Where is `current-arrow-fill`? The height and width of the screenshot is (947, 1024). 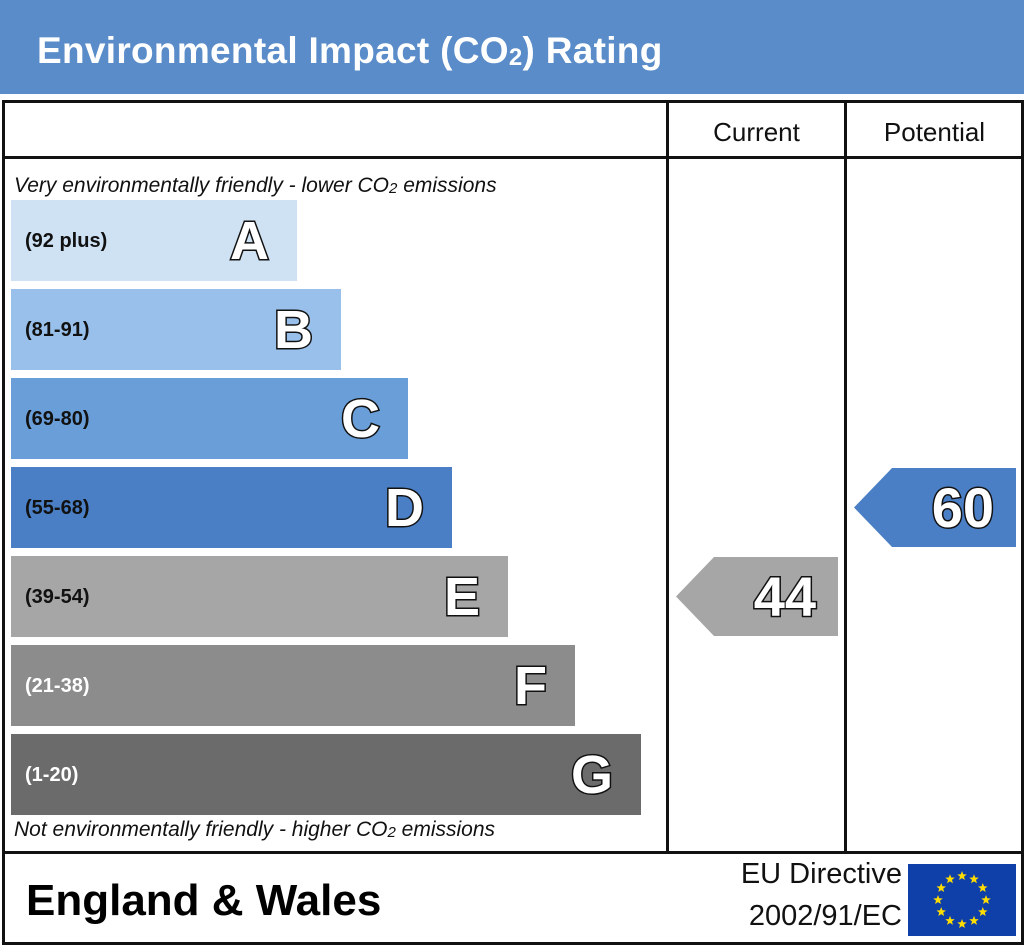
current-arrow-fill is located at coordinates (757, 596).